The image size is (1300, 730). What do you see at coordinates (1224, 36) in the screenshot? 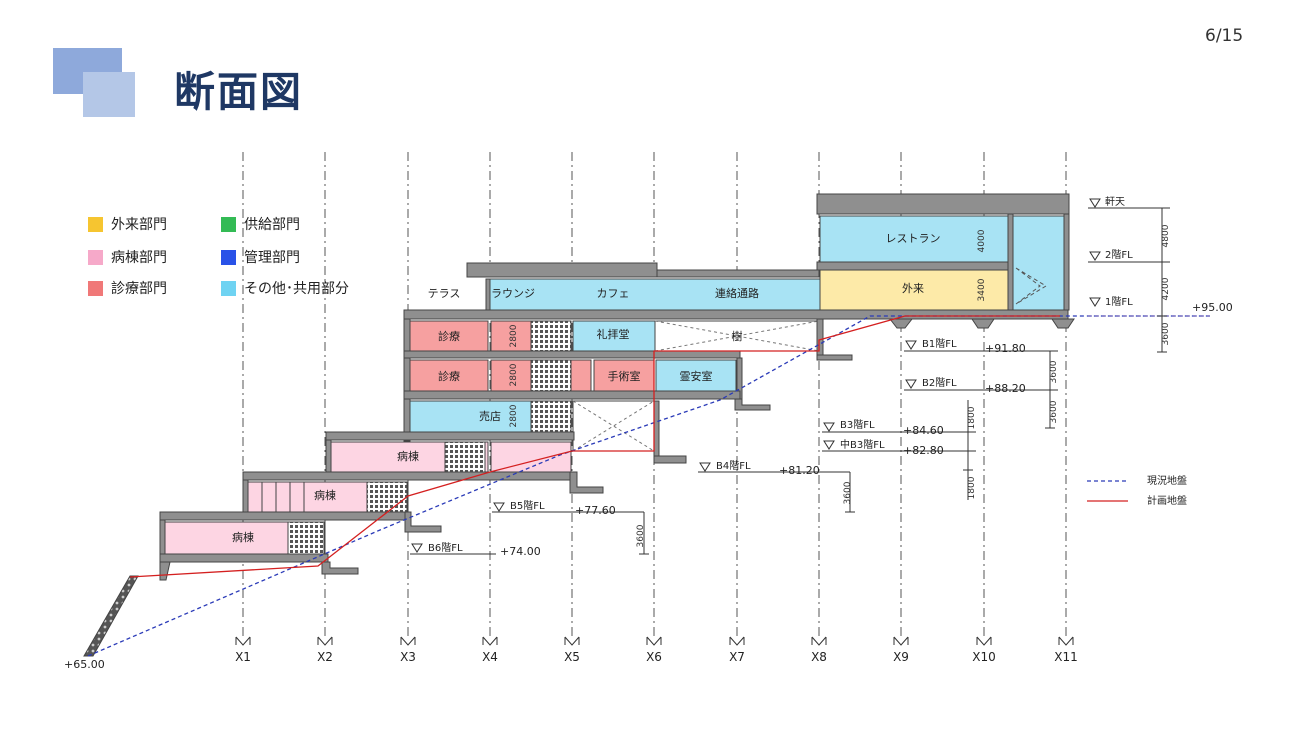
I see `page-number: 6/15` at bounding box center [1224, 36].